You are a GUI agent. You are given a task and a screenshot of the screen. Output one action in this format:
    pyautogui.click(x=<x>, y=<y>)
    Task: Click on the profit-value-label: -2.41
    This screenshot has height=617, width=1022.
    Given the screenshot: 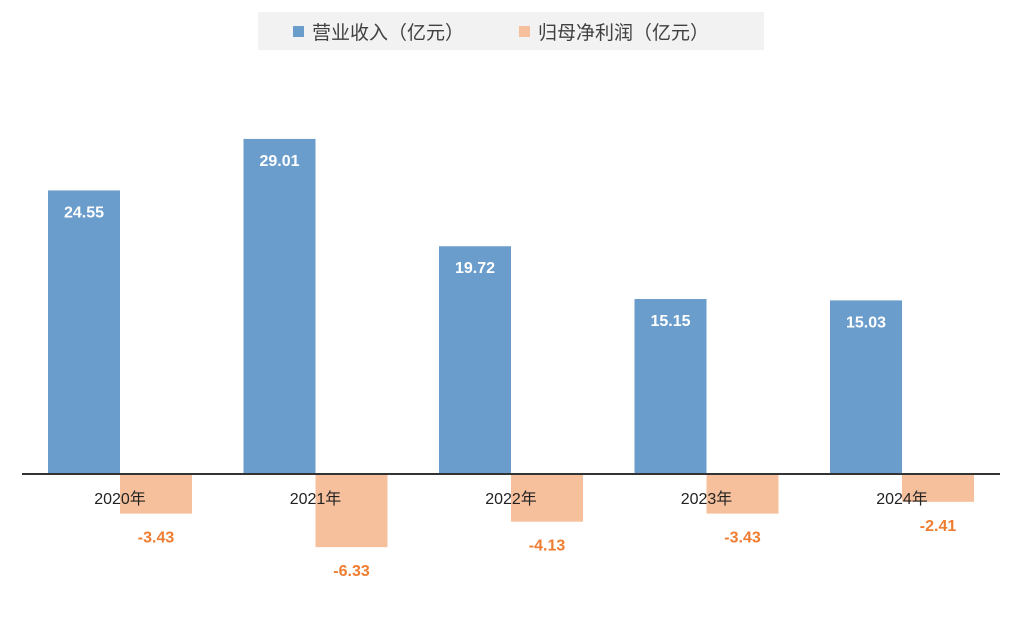 What is the action you would take?
    pyautogui.click(x=938, y=526)
    